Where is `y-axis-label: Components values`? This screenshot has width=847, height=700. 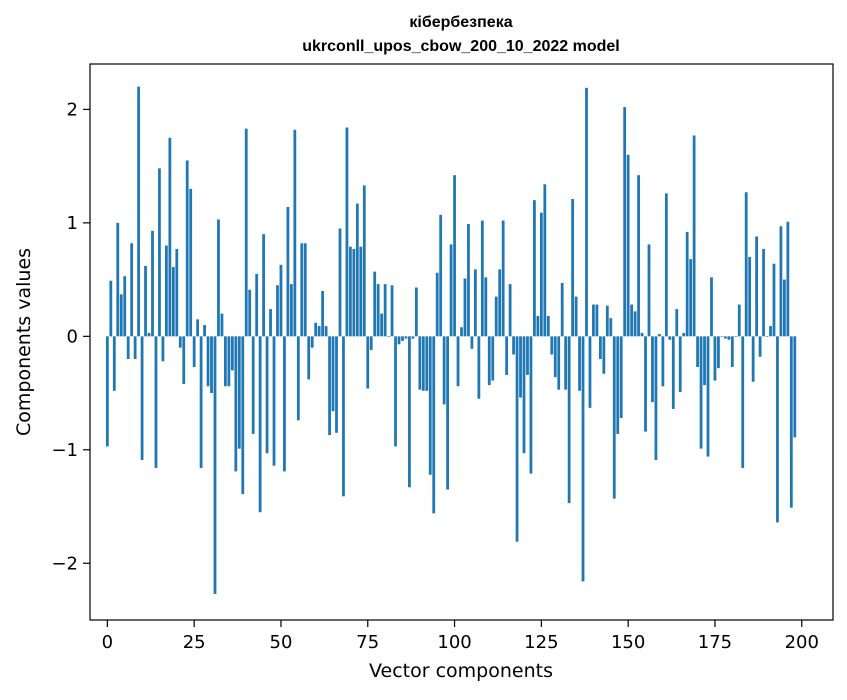
y-axis-label: Components values is located at coordinates (24, 342).